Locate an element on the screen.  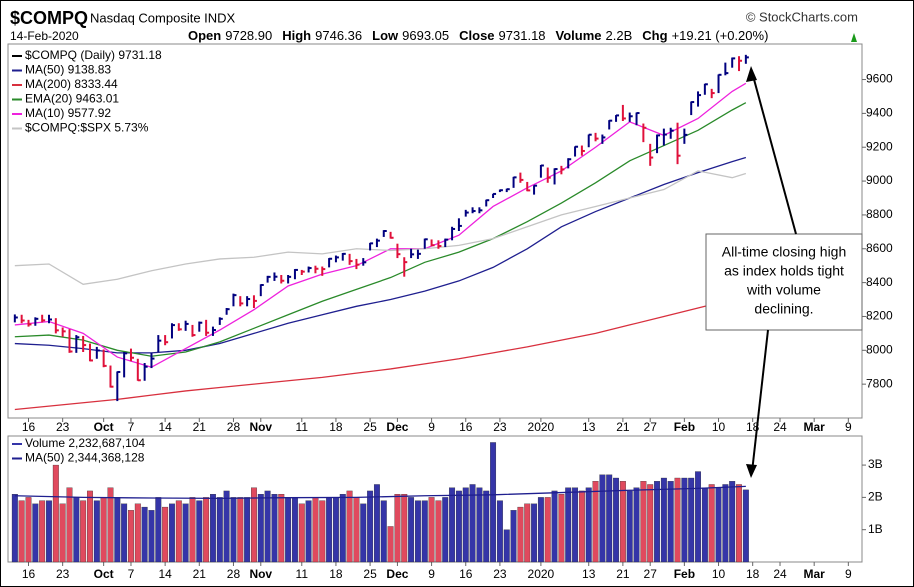
y-tick-label: 8600 is located at coordinates (879, 248).